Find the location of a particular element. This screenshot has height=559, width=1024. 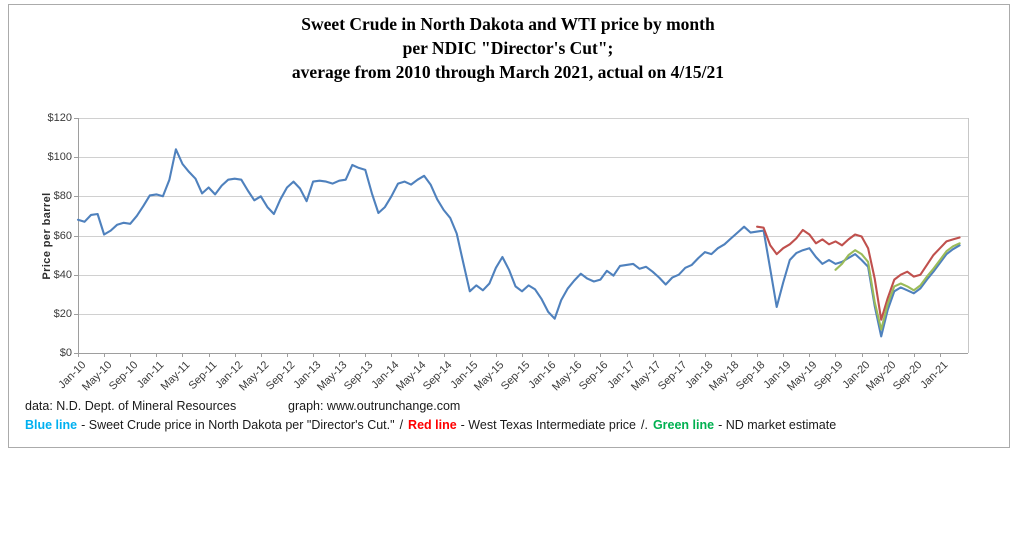

y-tick-label: $120 is located at coordinates (59, 117).